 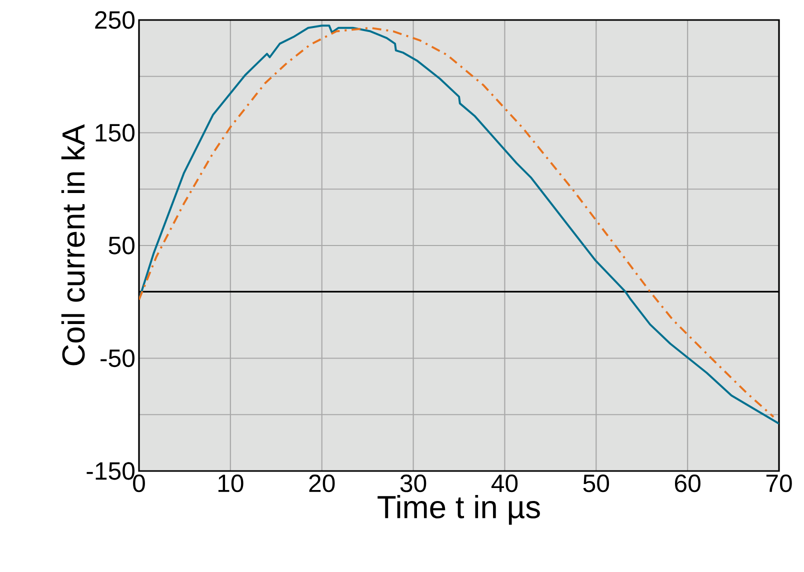 I want to click on y-tick-label: -50, so click(x=117, y=358).